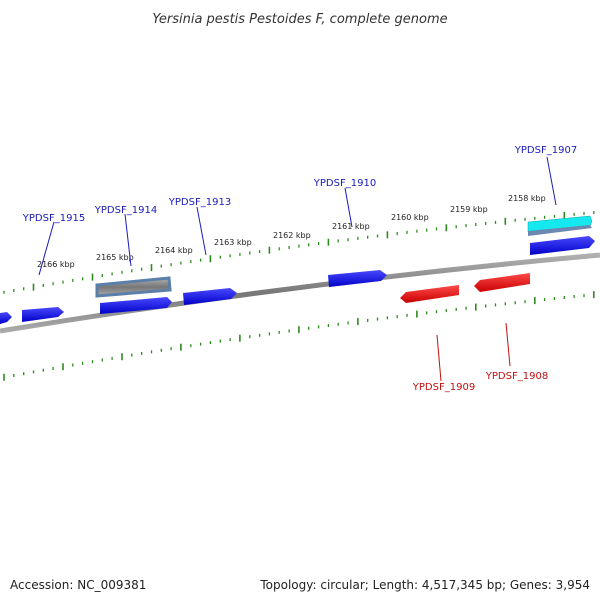 Image resolution: width=600 pixels, height=600 pixels. I want to click on gene-YPDSF_1909, so click(429, 294).